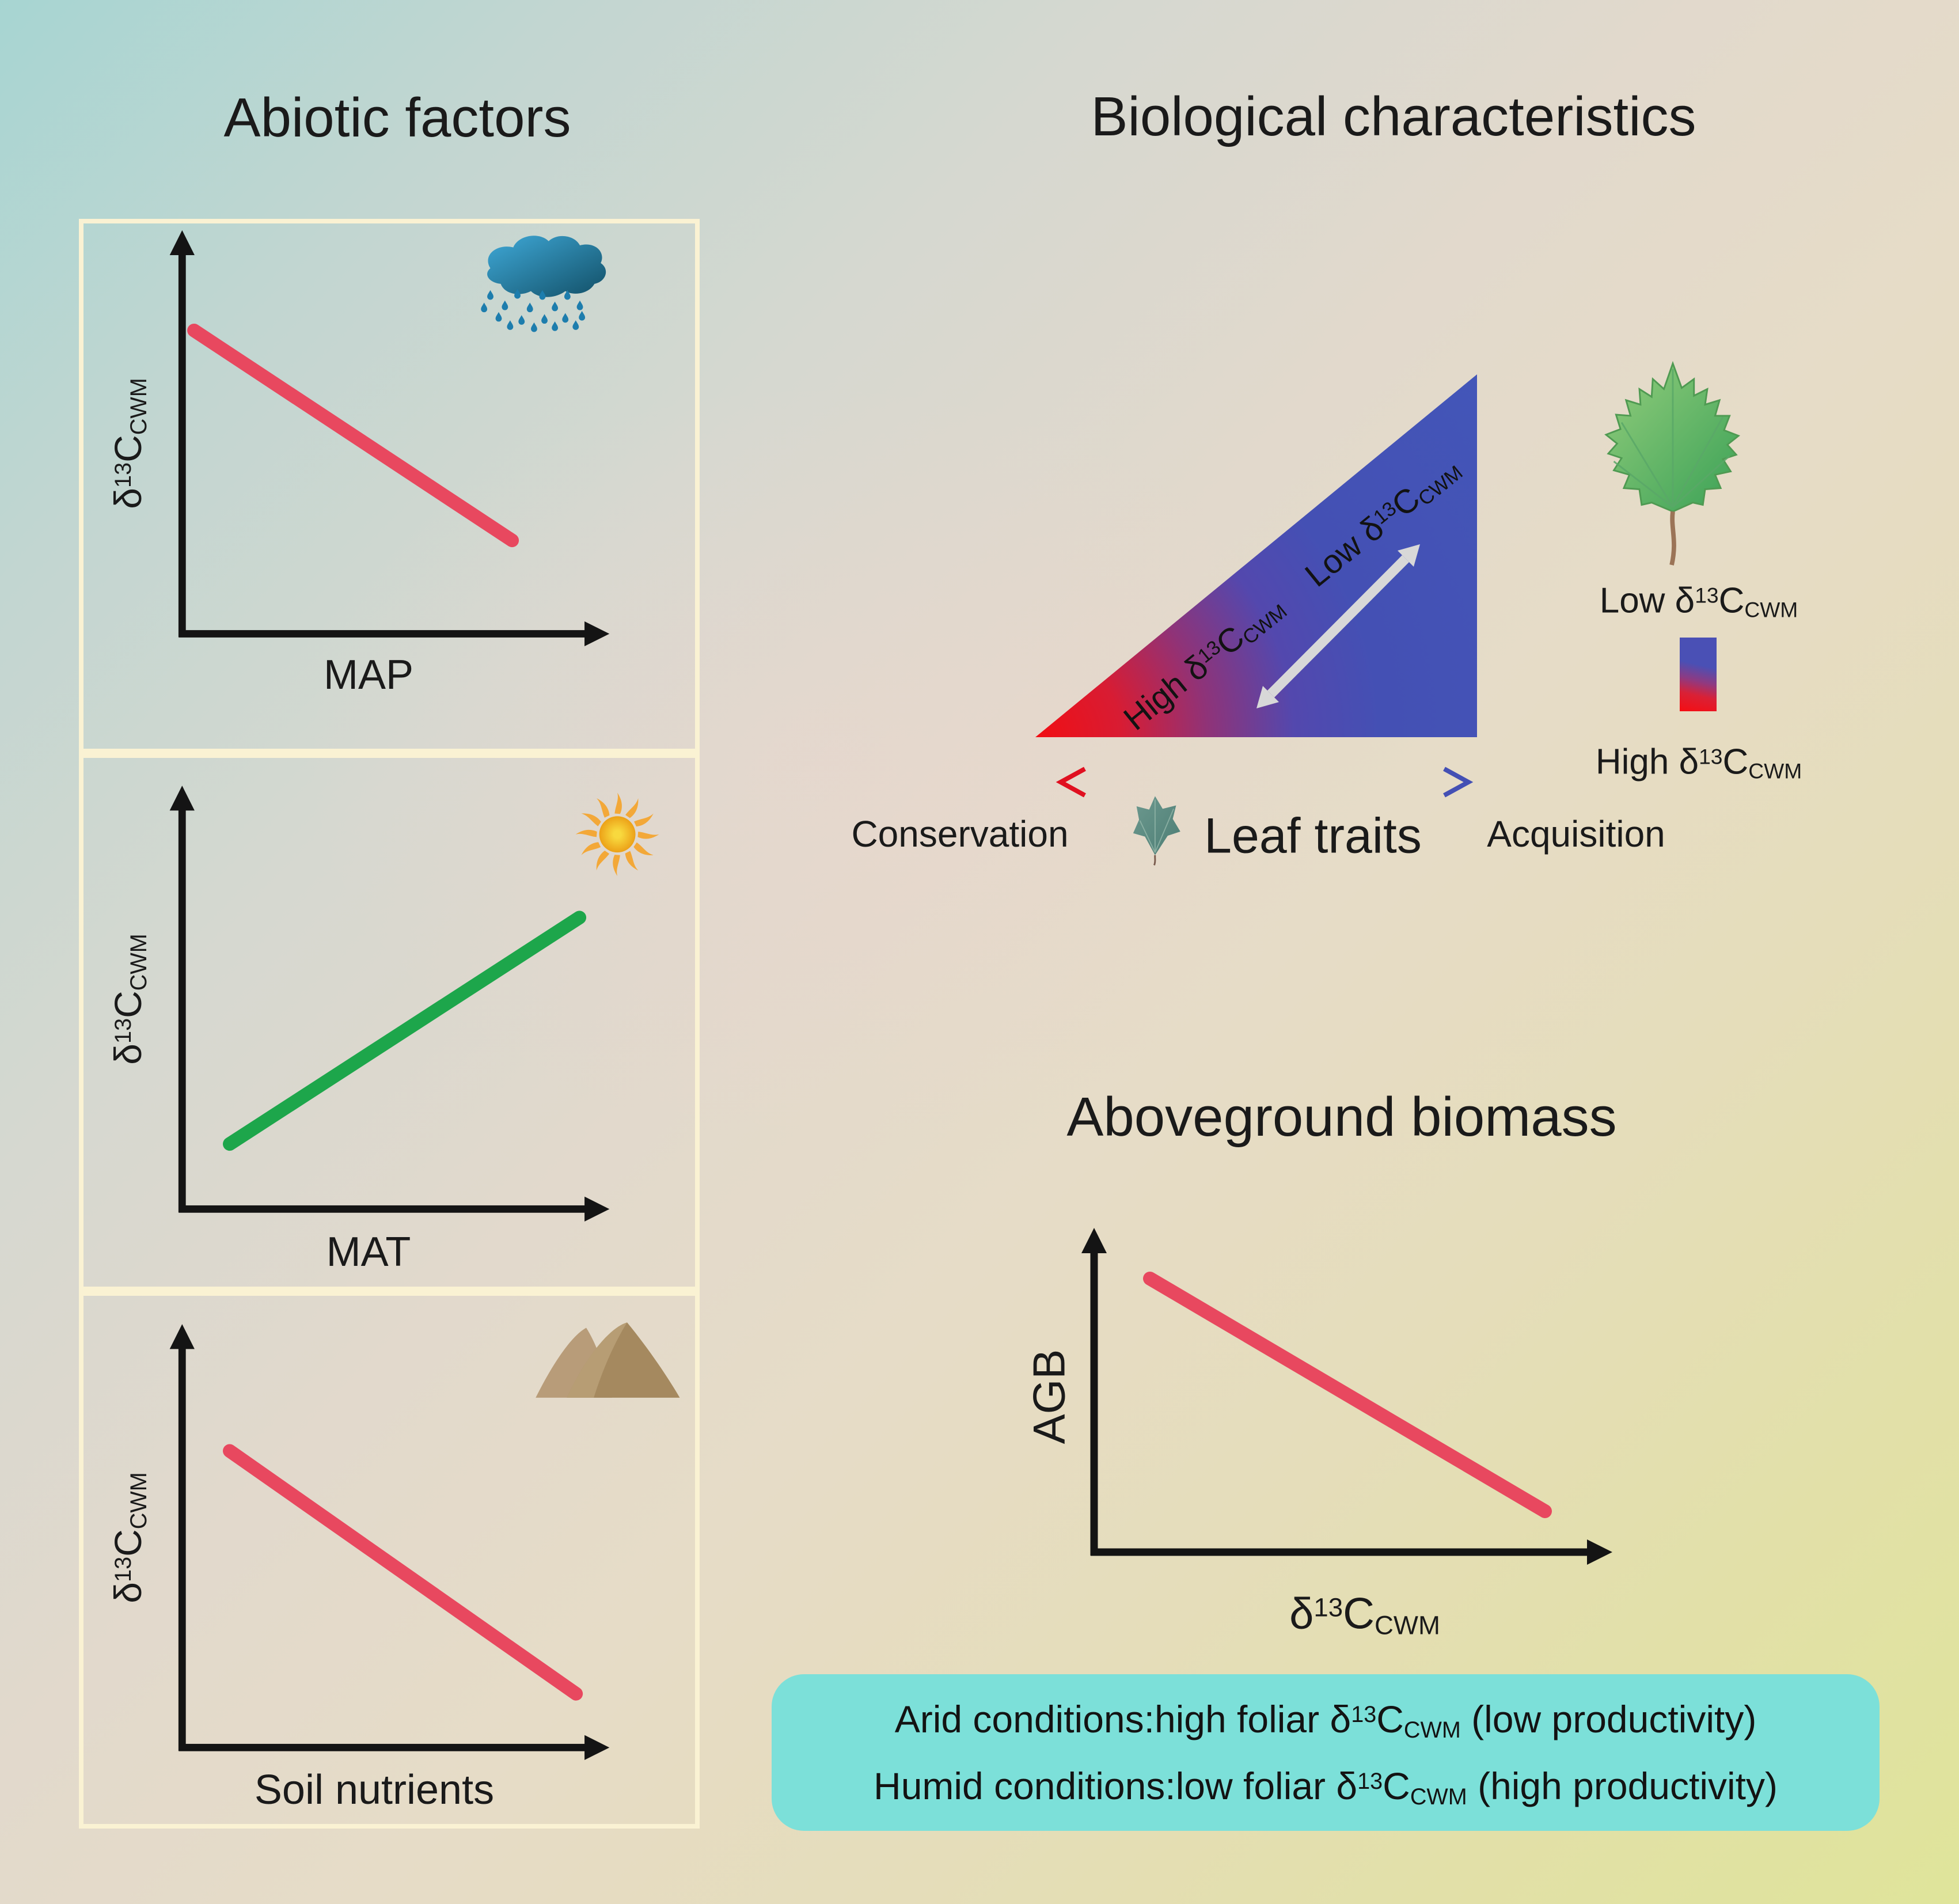  Describe the element at coordinates (608, 1360) in the screenshot. I see `mountains-icon` at that location.